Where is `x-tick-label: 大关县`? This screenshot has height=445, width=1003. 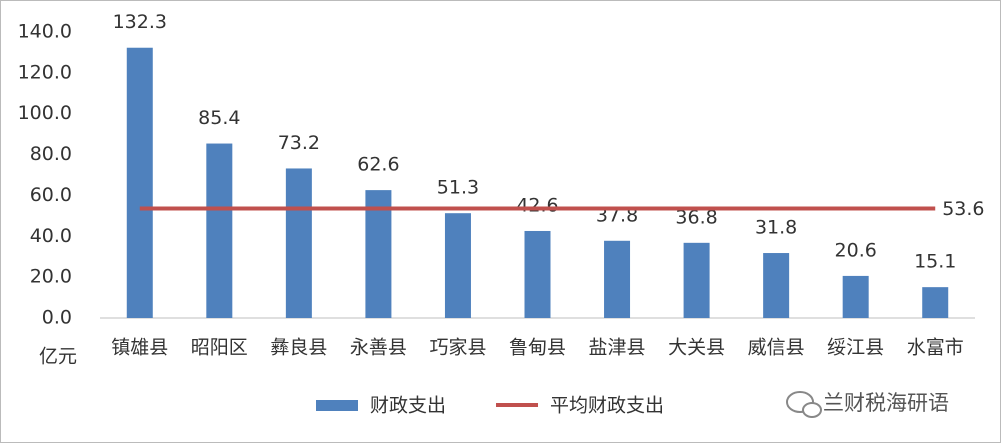
x-tick-label: 大关县 is located at coordinates (696, 348).